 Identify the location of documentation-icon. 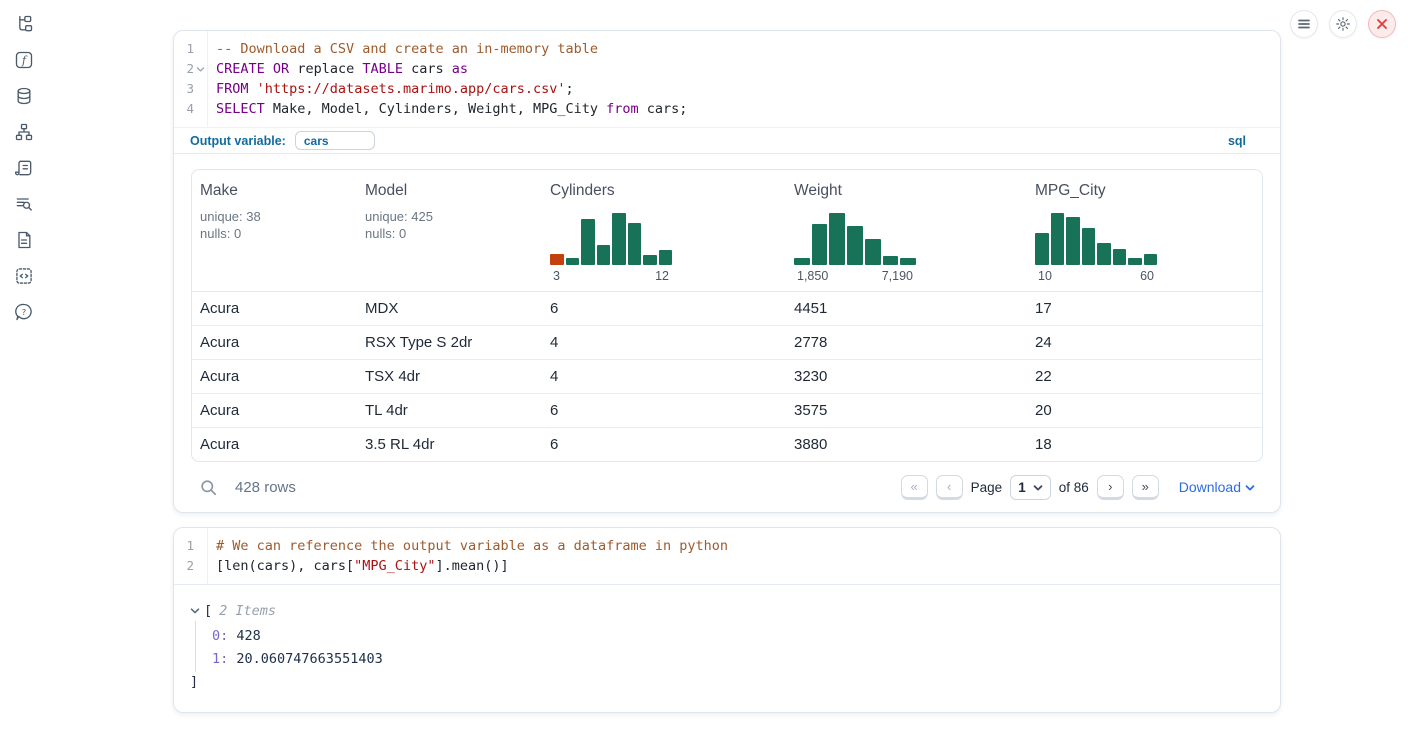
(24, 240).